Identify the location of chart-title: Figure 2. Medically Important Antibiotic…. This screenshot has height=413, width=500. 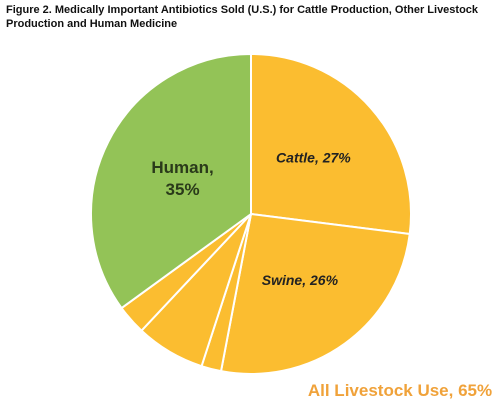
(242, 17).